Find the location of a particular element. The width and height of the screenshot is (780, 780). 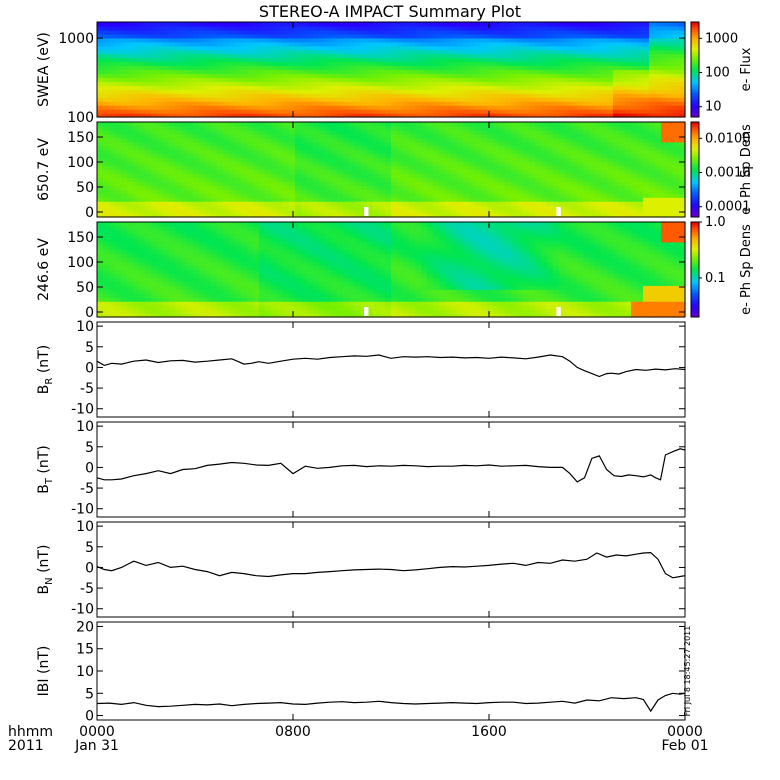

bt-series-line is located at coordinates (391, 465).